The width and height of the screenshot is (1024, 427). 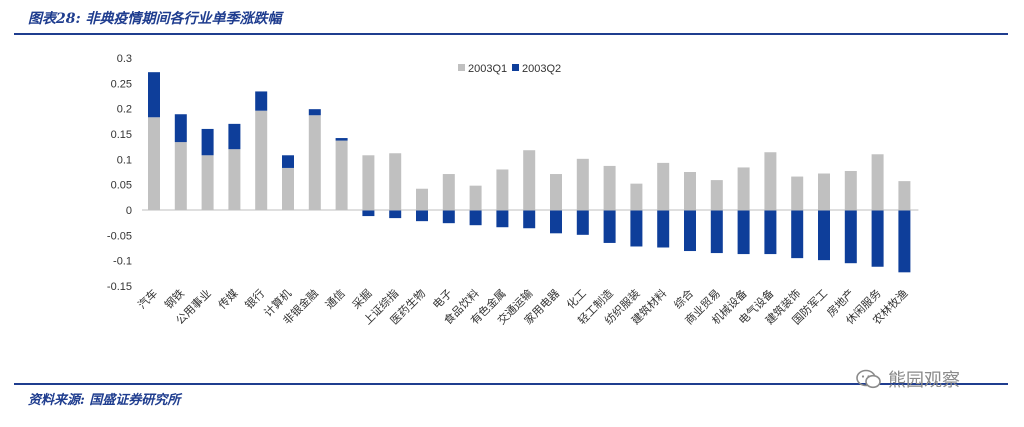 What do you see at coordinates (511, 34) in the screenshot?
I see `top-rule` at bounding box center [511, 34].